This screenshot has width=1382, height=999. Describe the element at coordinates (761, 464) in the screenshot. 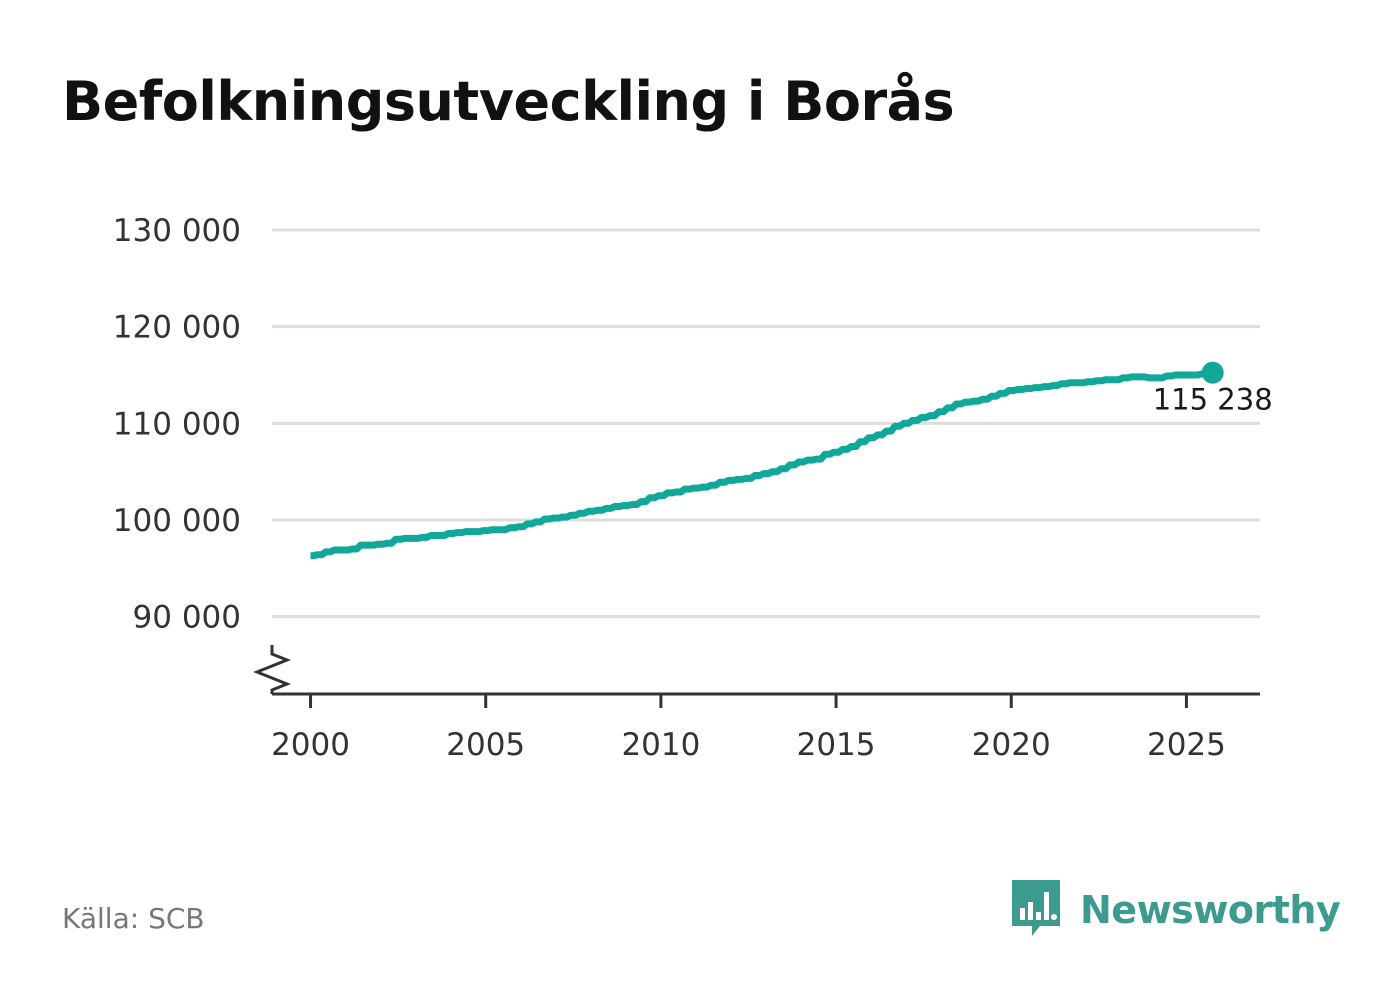

I see `population-line` at that location.